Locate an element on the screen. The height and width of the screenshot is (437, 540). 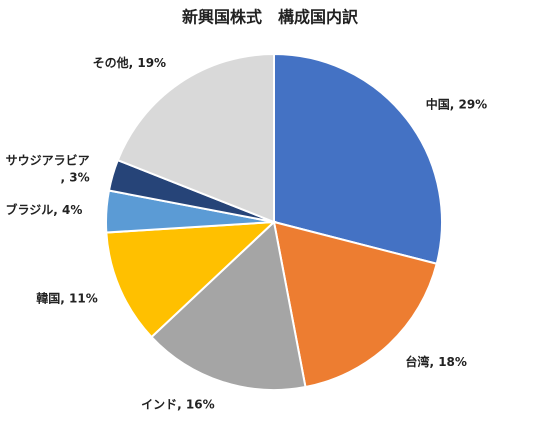
data-label: 中国, 29% is located at coordinates (457, 103).